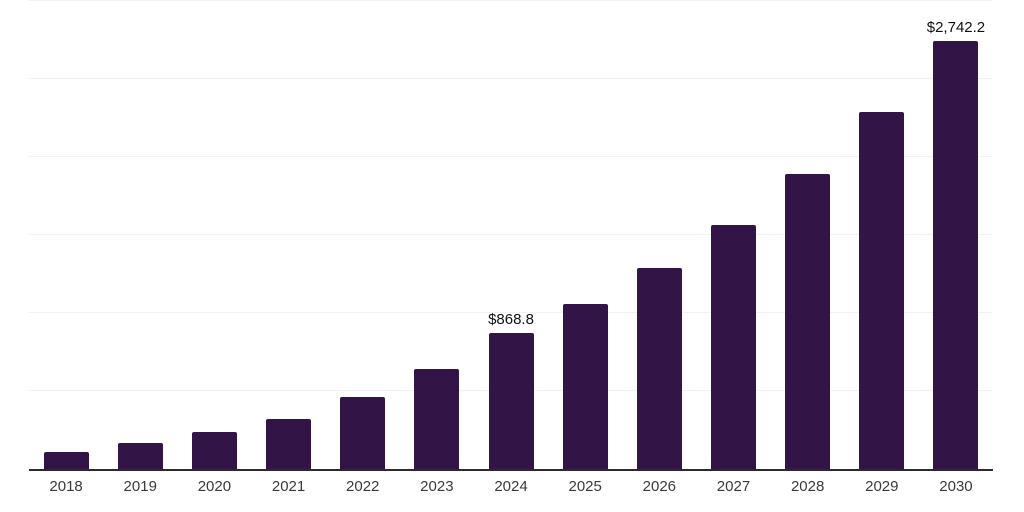 The image size is (1024, 512). I want to click on bar-2019, so click(140, 455).